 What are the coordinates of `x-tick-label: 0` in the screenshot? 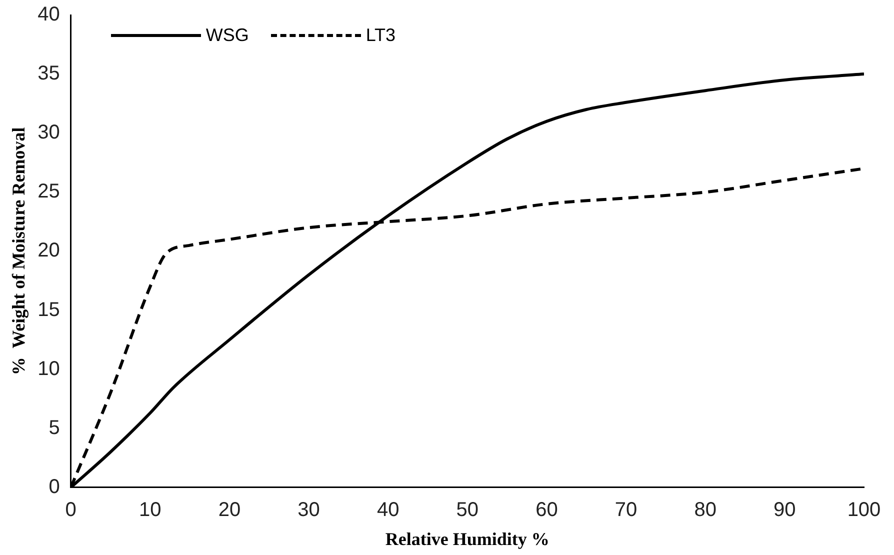 It's located at (70, 509).